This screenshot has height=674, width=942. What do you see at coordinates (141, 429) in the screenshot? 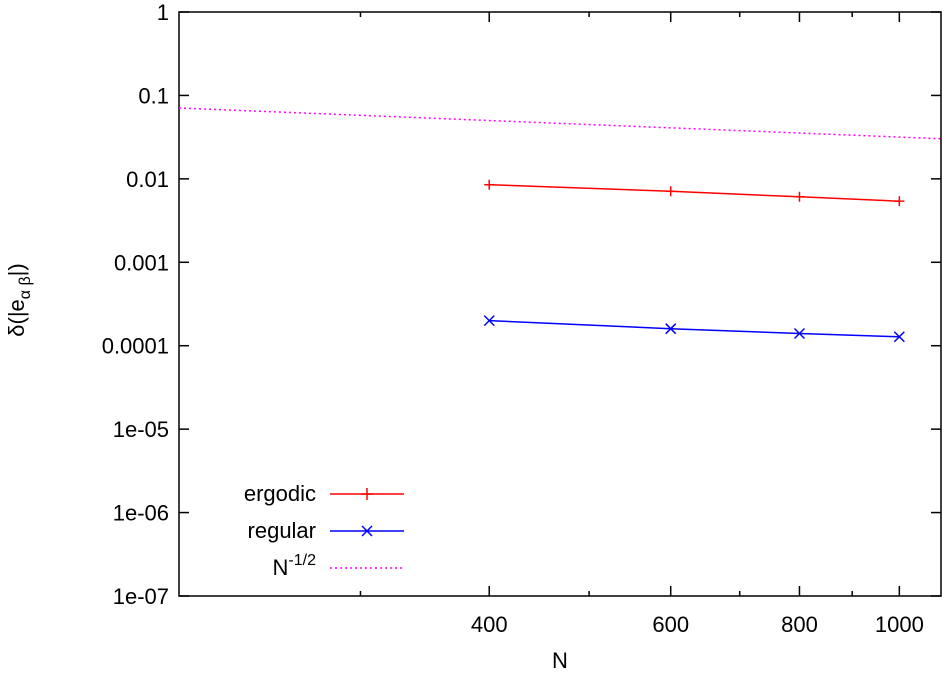
I see `y-tick-label: 1e-05` at bounding box center [141, 429].